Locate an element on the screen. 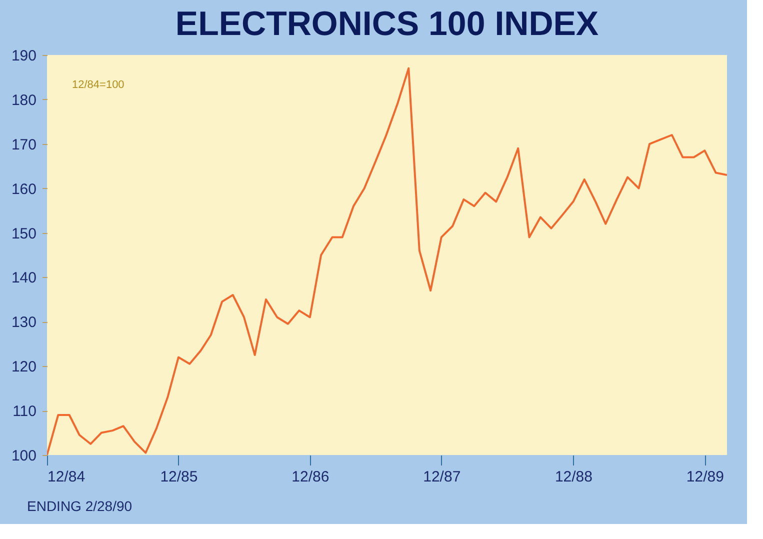 This screenshot has width=763, height=539. x-tick-label: 12/85 is located at coordinates (179, 477).